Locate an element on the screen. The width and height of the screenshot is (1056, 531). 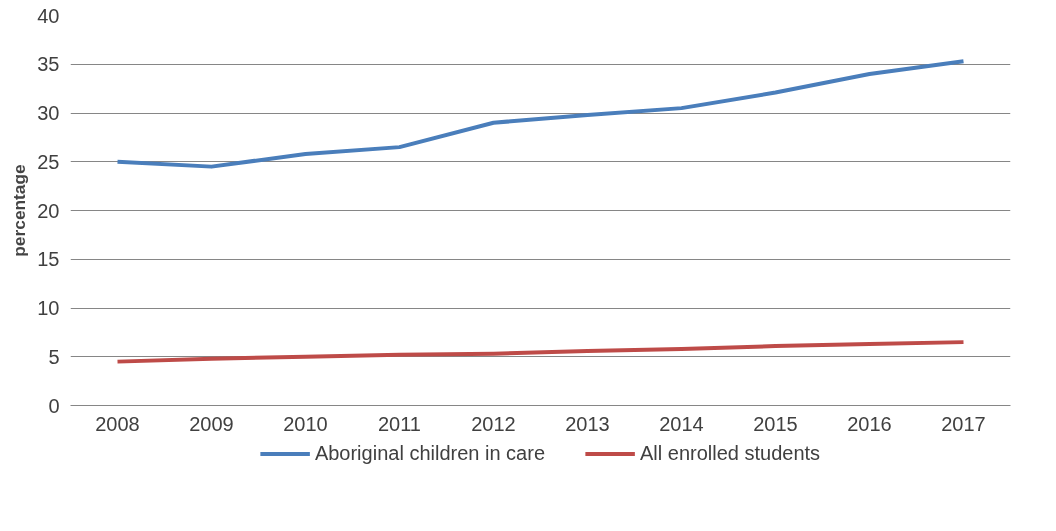
y-tick-label: 20 is located at coordinates (48, 210).